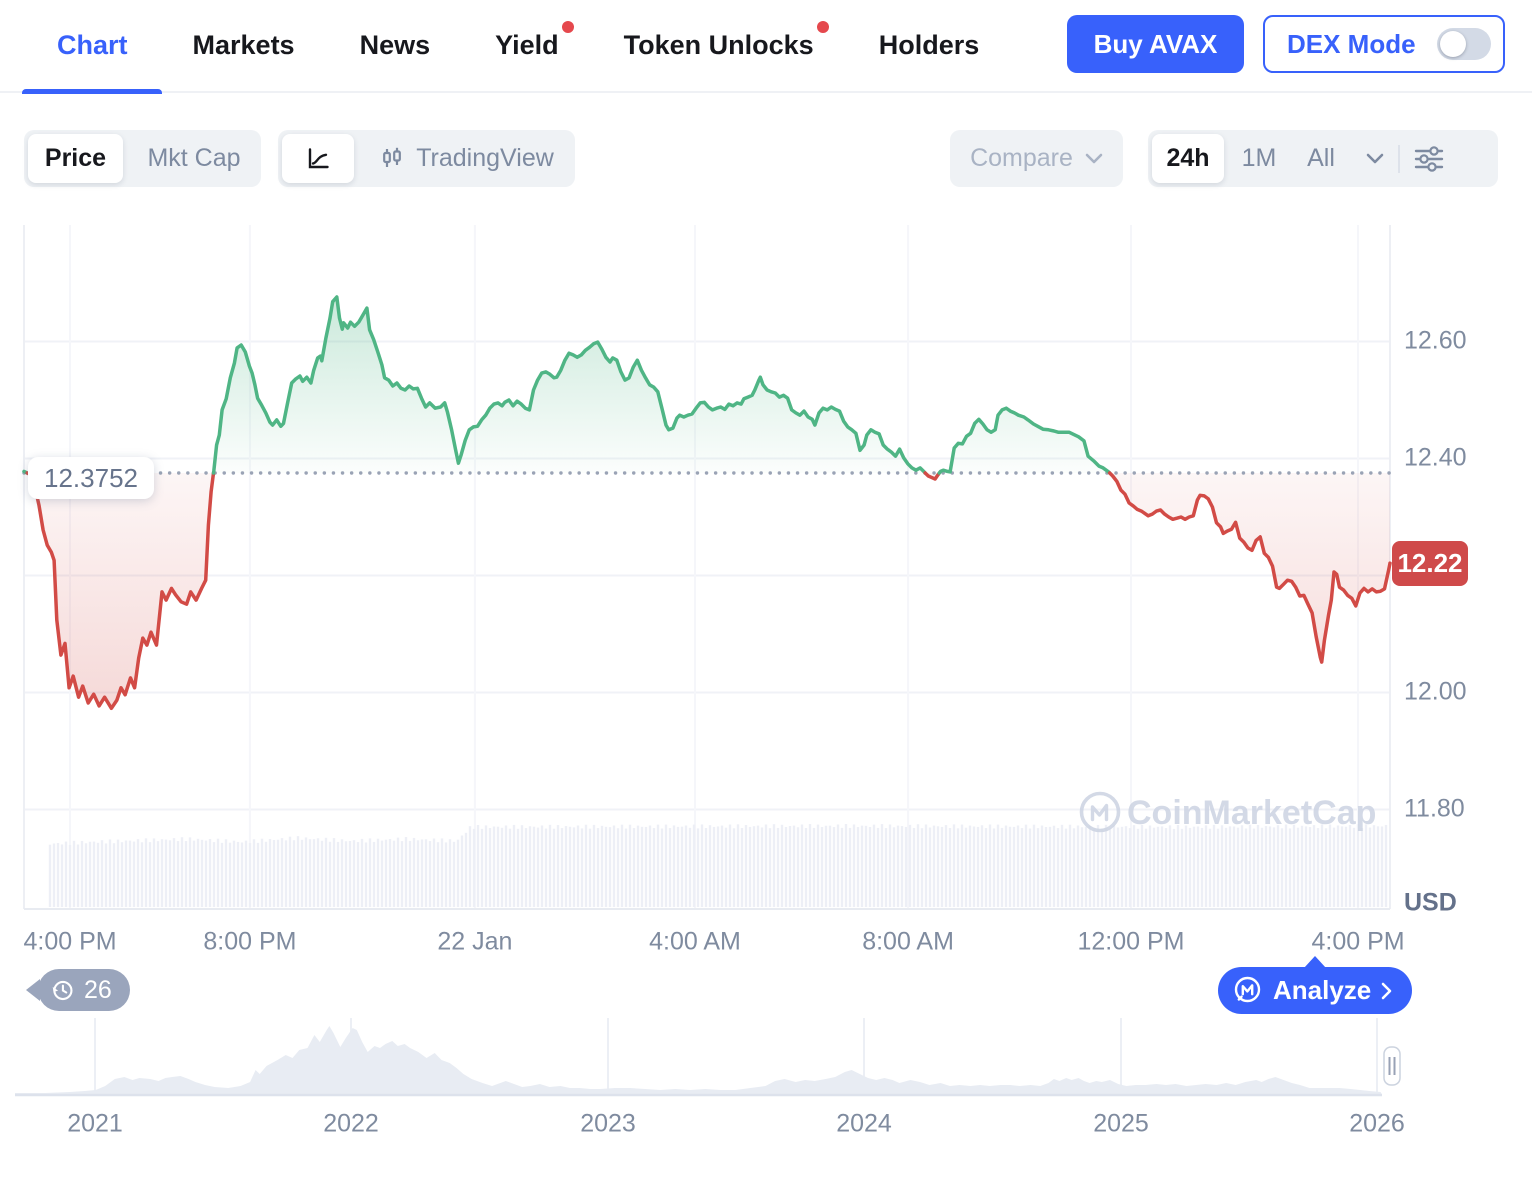 This screenshot has width=1532, height=1178. Describe the element at coordinates (392, 157) in the screenshot. I see `candlestick-icon` at that location.